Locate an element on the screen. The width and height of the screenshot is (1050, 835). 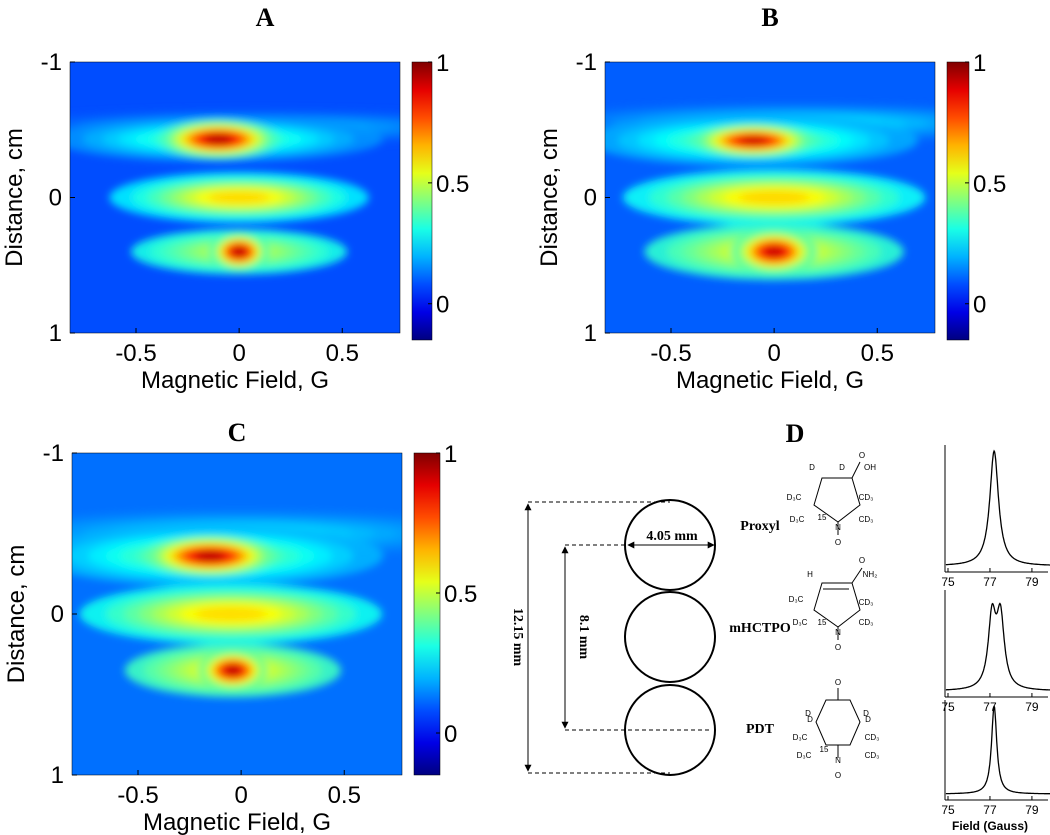
dimension-label: 12.15 mm is located at coordinates (517, 637).